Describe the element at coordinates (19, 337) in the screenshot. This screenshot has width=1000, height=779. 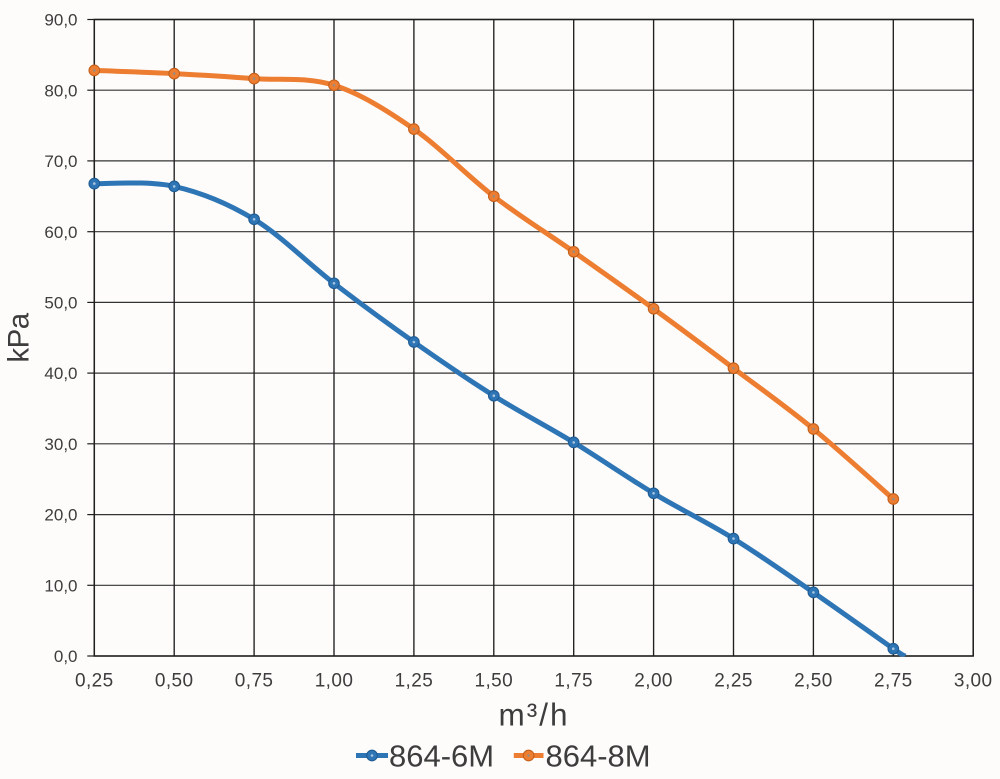
I see `svg-text: kPa` at that location.